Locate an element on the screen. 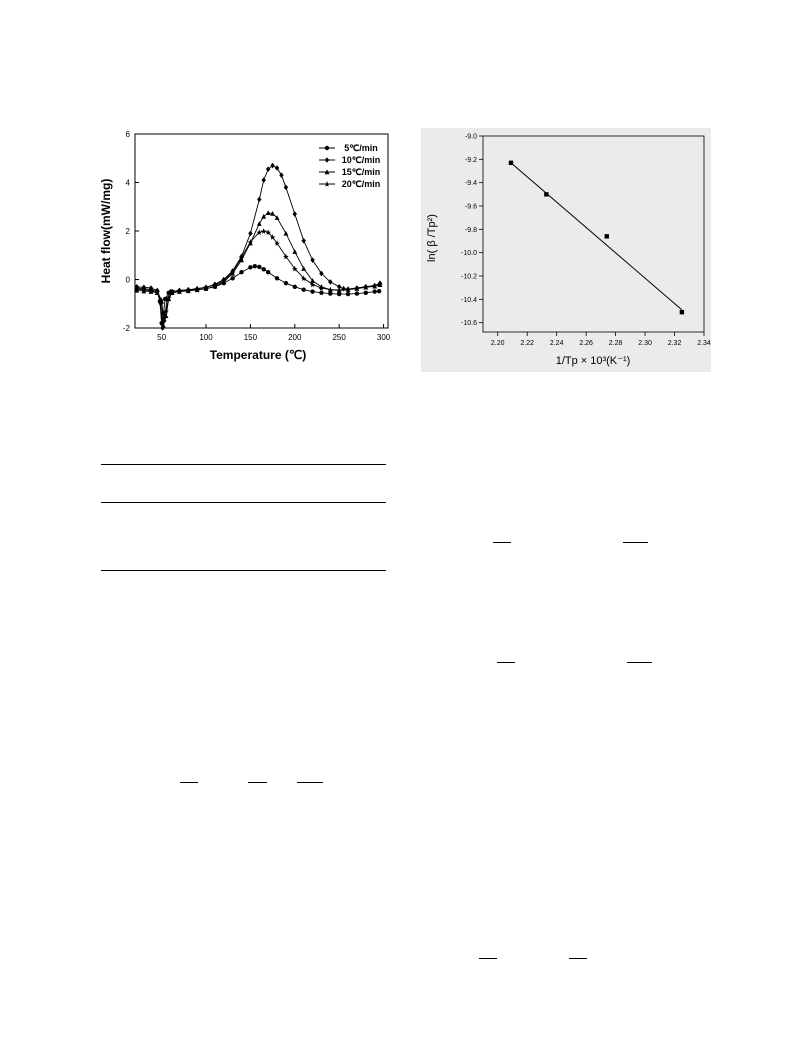 This screenshot has height=1057, width=793. y-tick-label: 4 is located at coordinates (128, 183).